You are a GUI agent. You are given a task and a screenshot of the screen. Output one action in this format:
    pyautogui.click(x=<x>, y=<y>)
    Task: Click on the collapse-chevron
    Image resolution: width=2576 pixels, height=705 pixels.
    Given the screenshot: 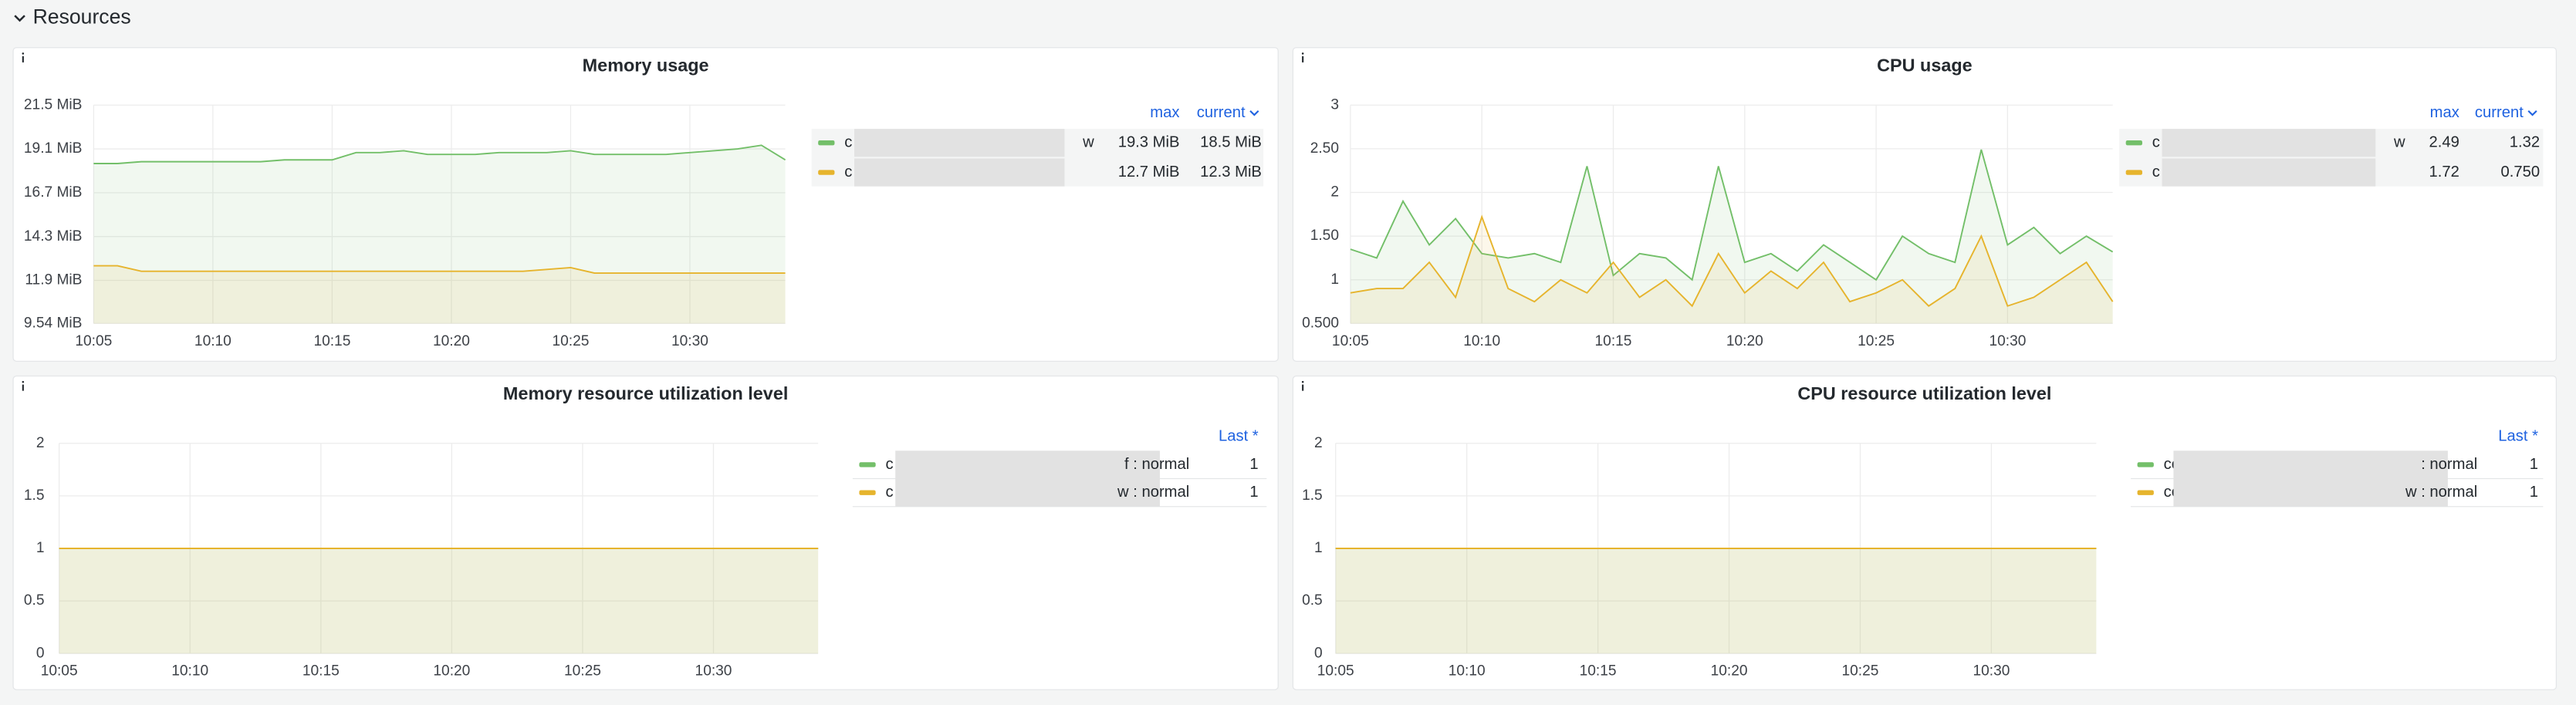 What is the action you would take?
    pyautogui.click(x=19, y=18)
    